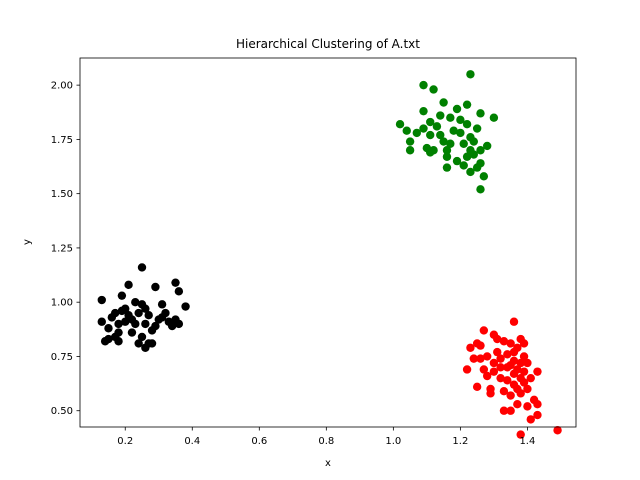 This screenshot has width=640, height=480. What do you see at coordinates (328, 44) in the screenshot?
I see `chart-title: Hierarchical Clustering of A.txt` at bounding box center [328, 44].